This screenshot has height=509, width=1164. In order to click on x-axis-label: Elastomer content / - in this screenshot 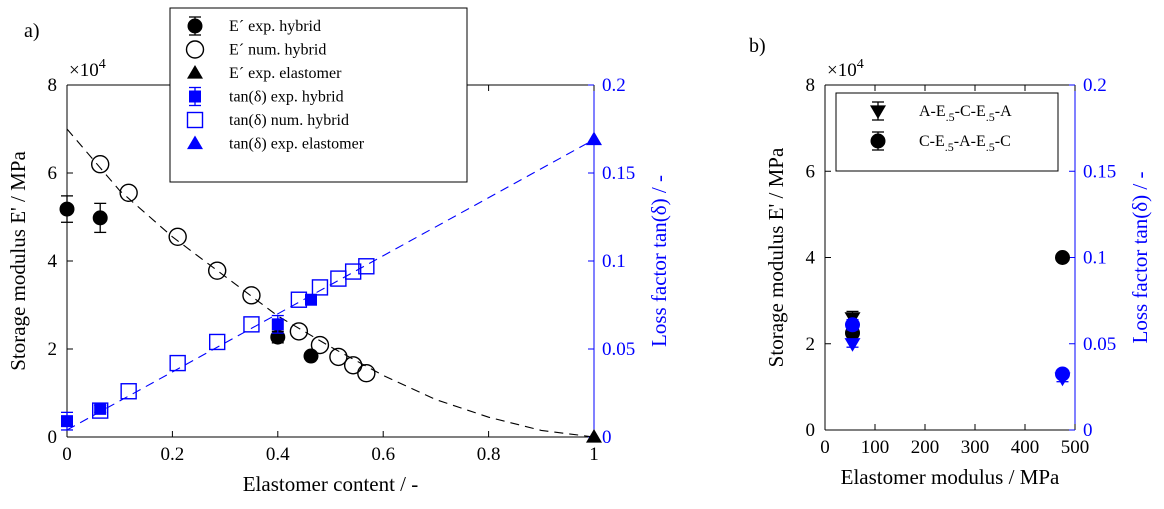, I will do `click(331, 484)`.